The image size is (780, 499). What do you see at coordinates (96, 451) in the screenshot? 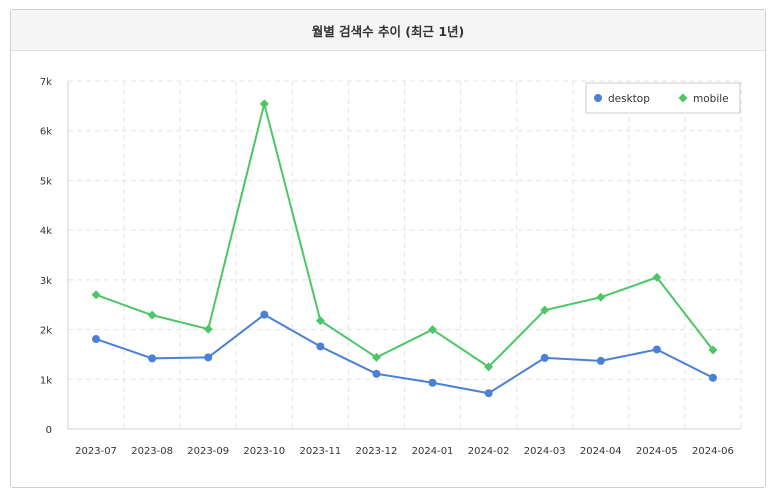
I see `x-tick-label: 2023-07` at bounding box center [96, 451].